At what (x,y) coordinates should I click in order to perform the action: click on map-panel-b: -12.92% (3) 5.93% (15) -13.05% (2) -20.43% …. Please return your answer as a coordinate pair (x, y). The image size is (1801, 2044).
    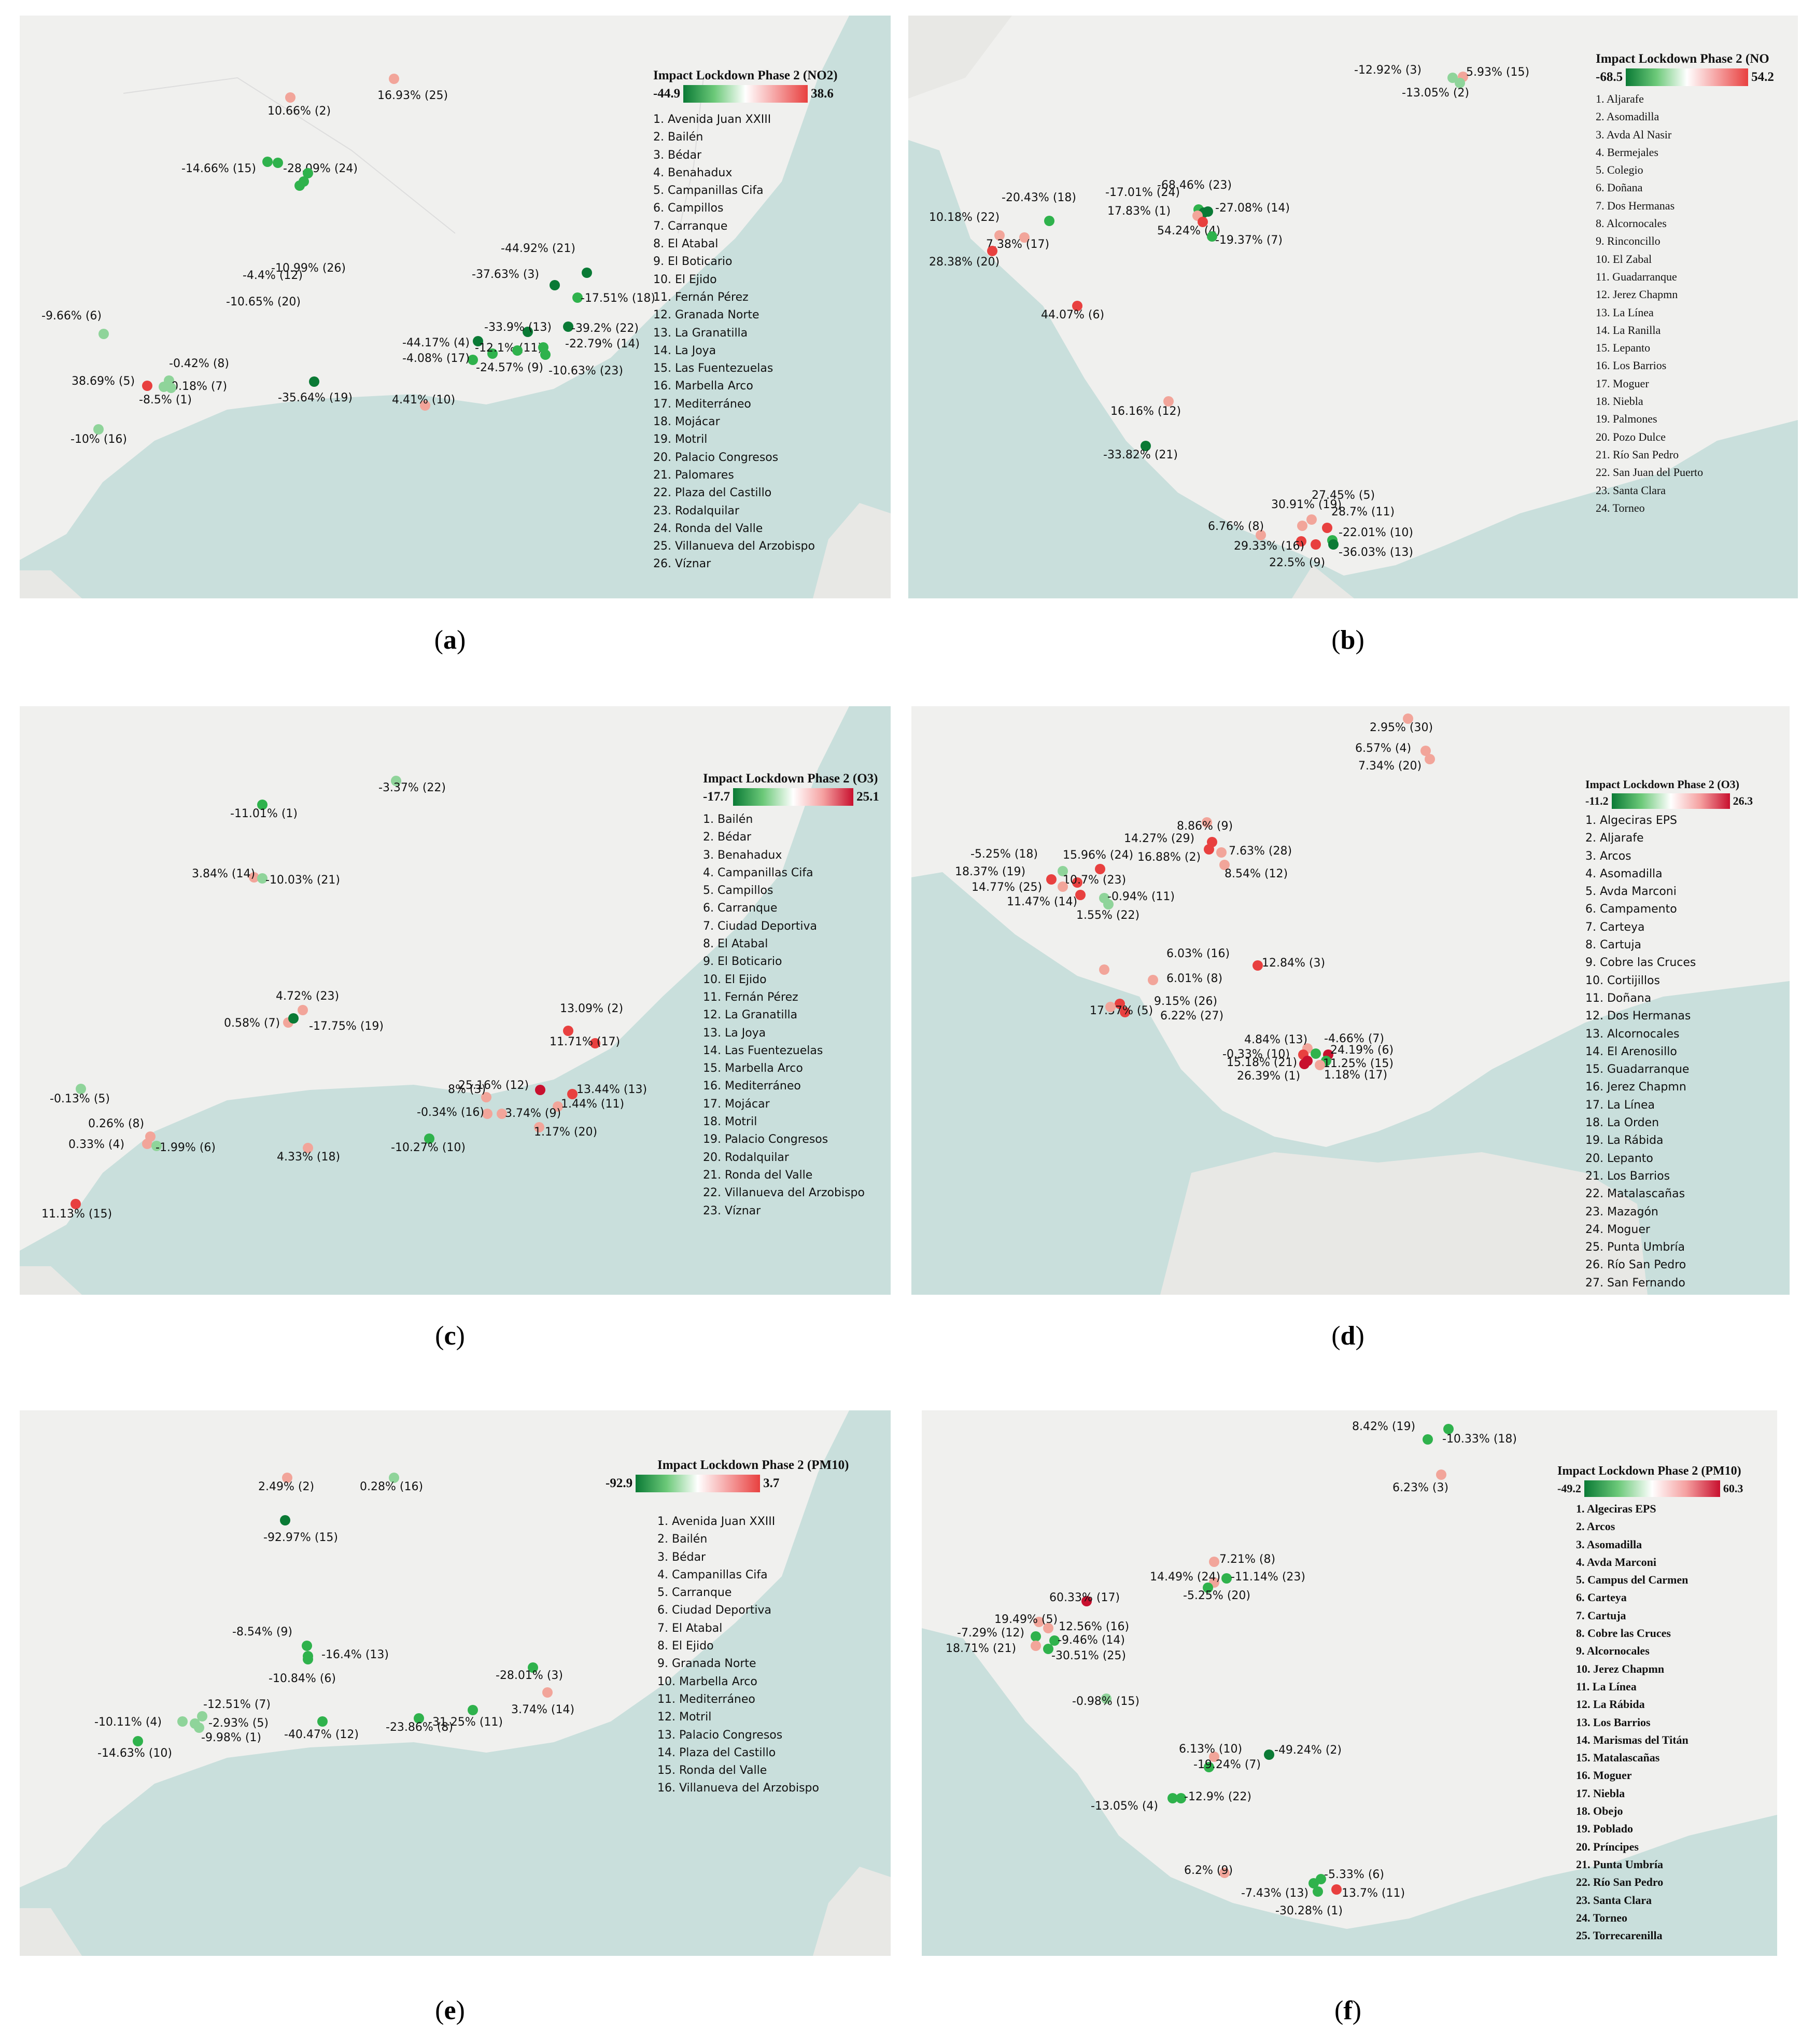
    Looking at the image, I should click on (1353, 307).